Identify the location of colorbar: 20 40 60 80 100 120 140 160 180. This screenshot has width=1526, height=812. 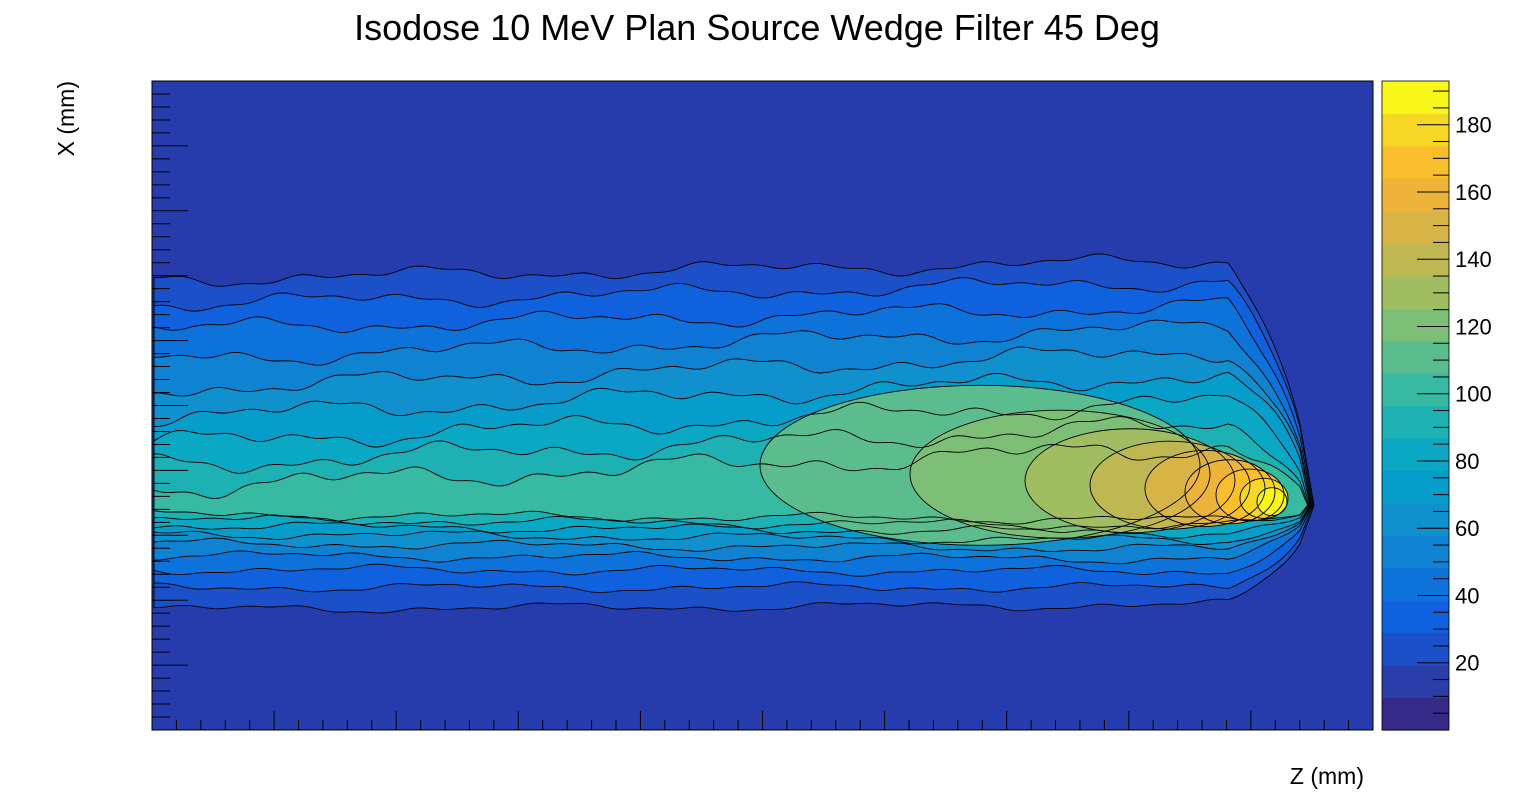
(1436, 405).